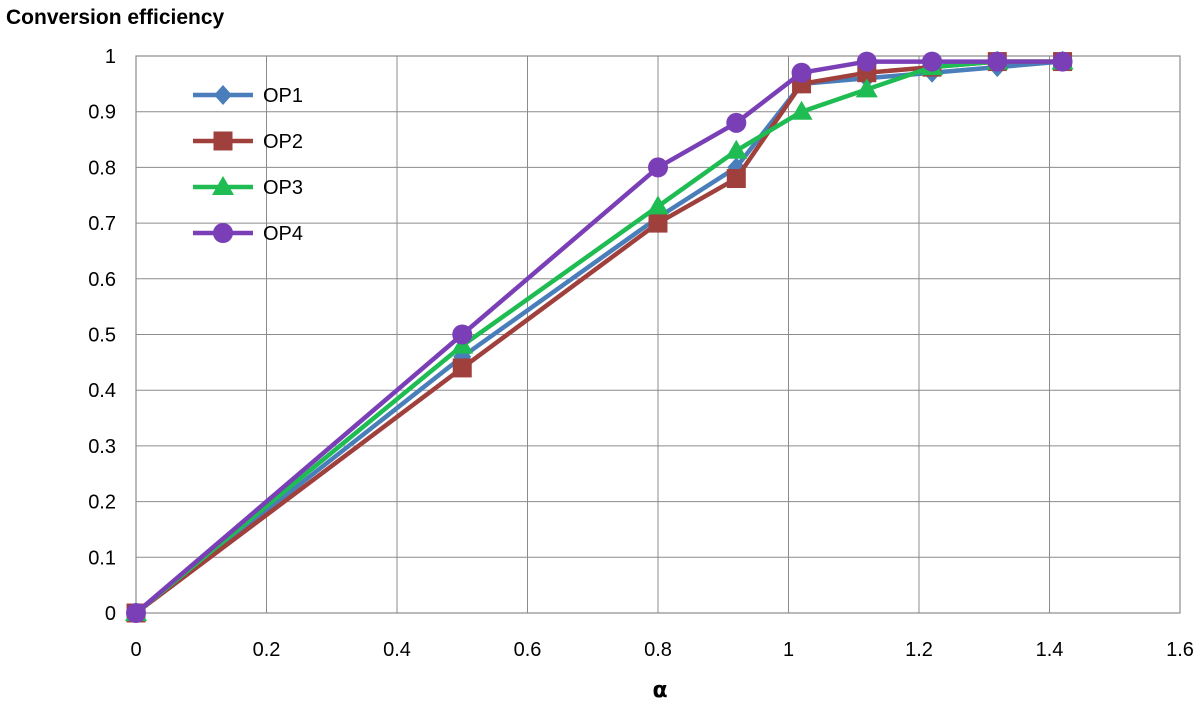 Image resolution: width=1200 pixels, height=707 pixels. Describe the element at coordinates (102, 224) in the screenshot. I see `y-tick-label: 0.7` at that location.